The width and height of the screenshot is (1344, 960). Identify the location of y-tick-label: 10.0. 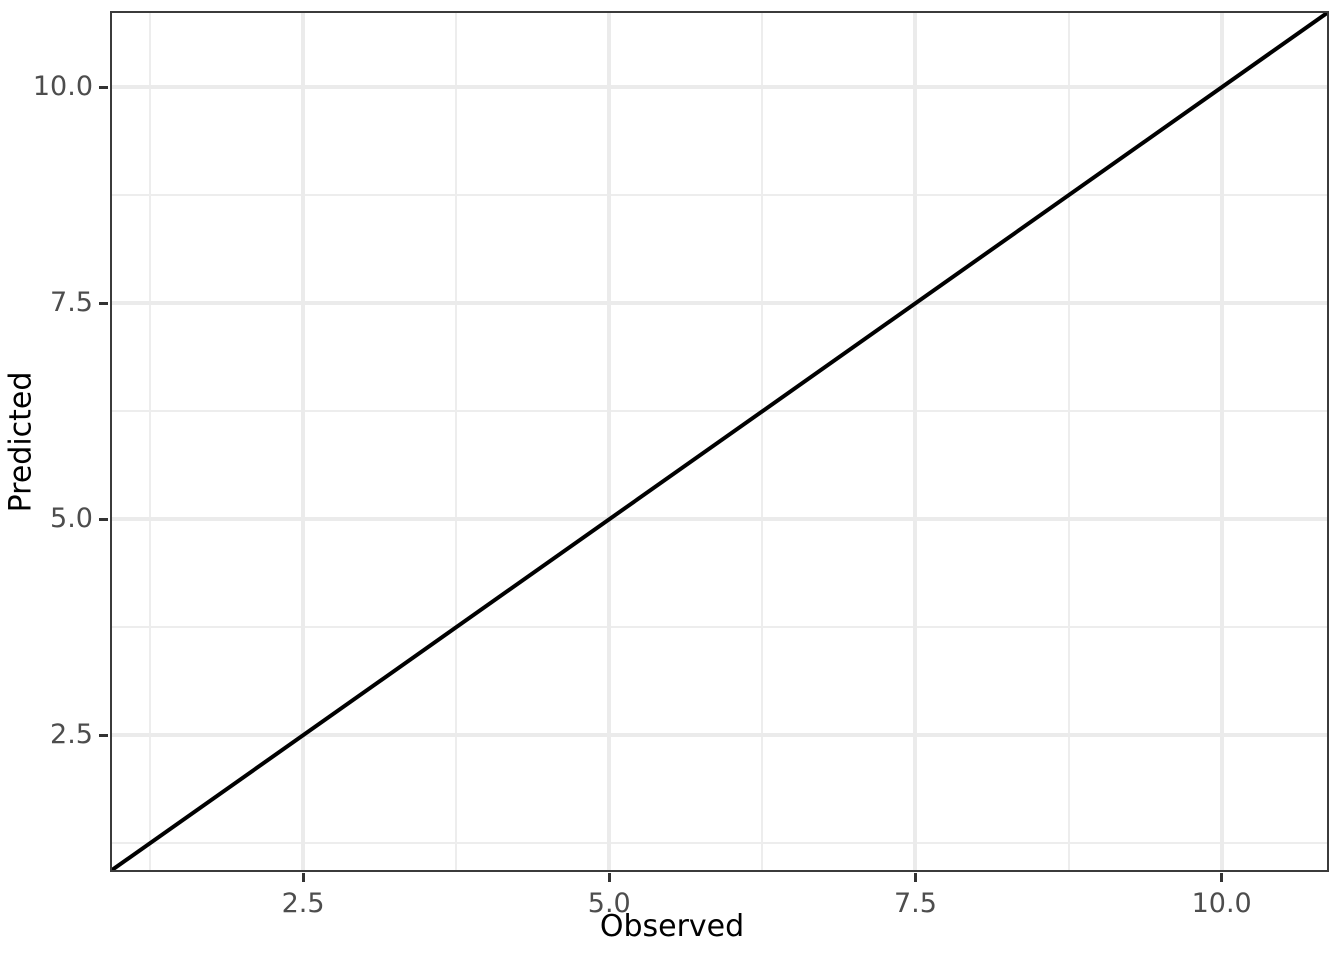
(62, 87).